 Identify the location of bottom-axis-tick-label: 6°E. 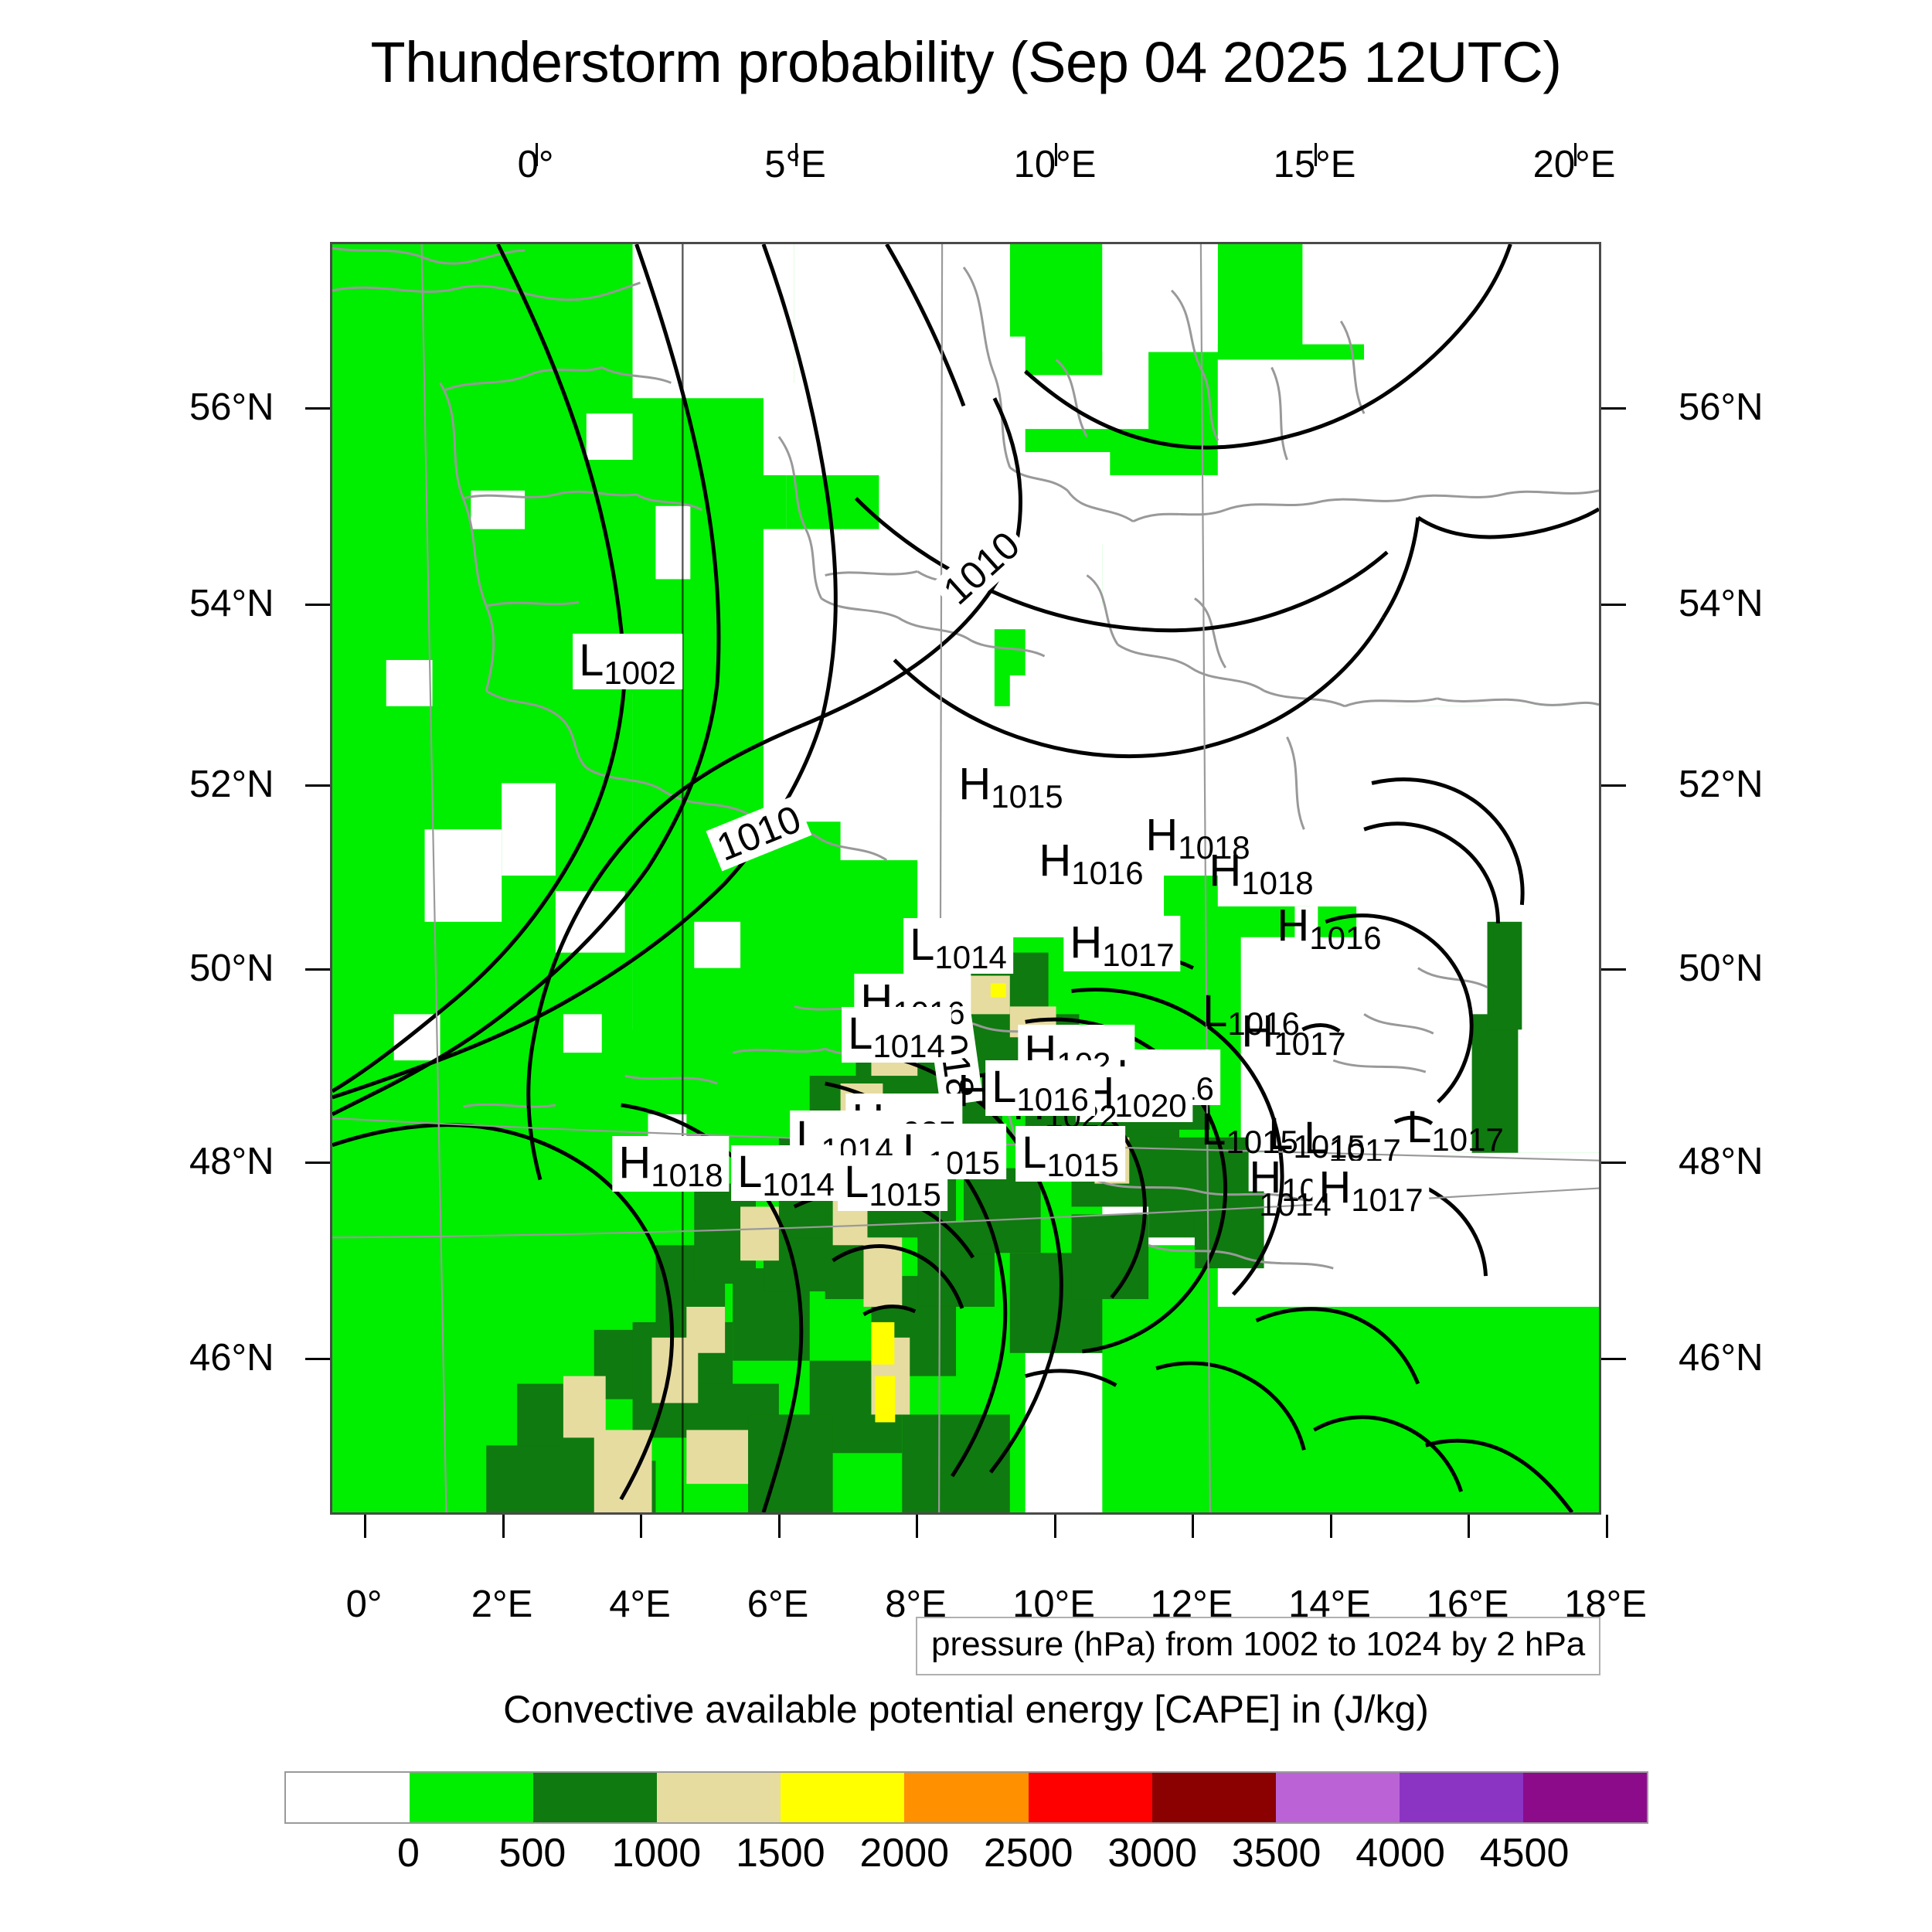
(778, 1604).